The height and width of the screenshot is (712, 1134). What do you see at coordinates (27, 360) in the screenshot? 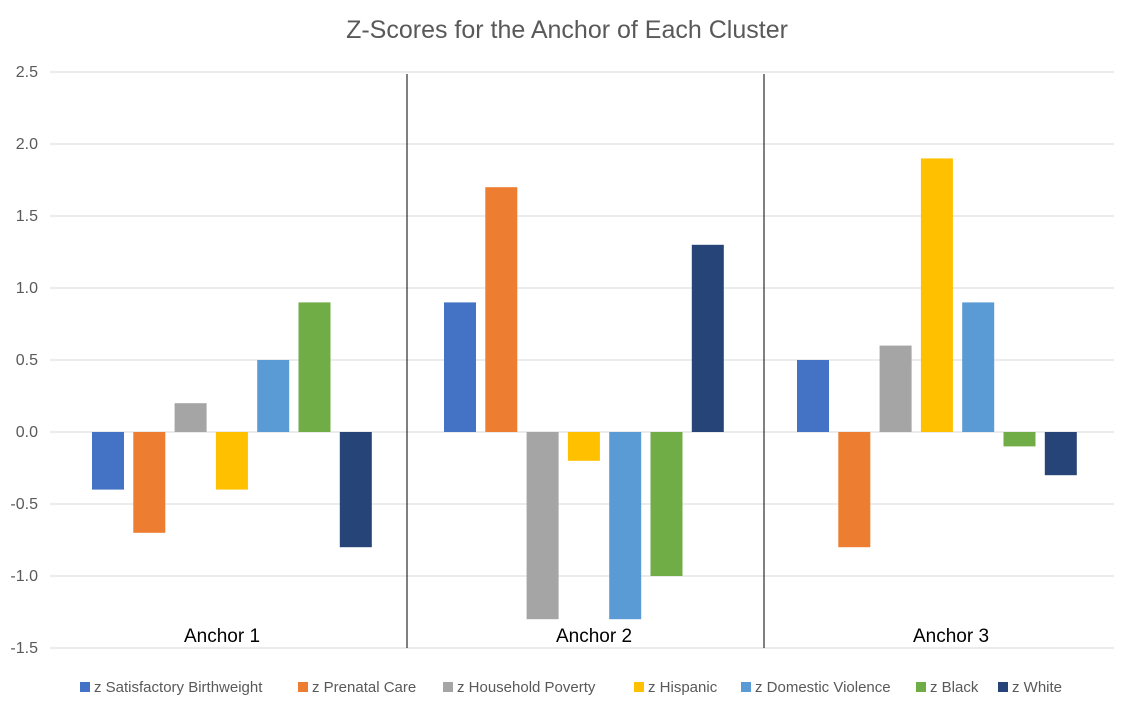
I see `y-tick-label: 0.5` at bounding box center [27, 360].